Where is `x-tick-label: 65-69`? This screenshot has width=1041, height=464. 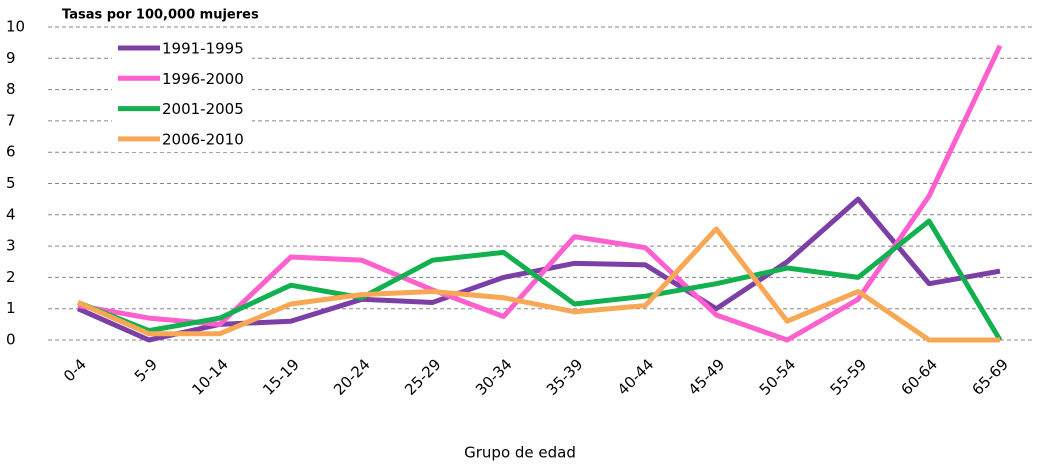 x-tick-label: 65-69 is located at coordinates (990, 377).